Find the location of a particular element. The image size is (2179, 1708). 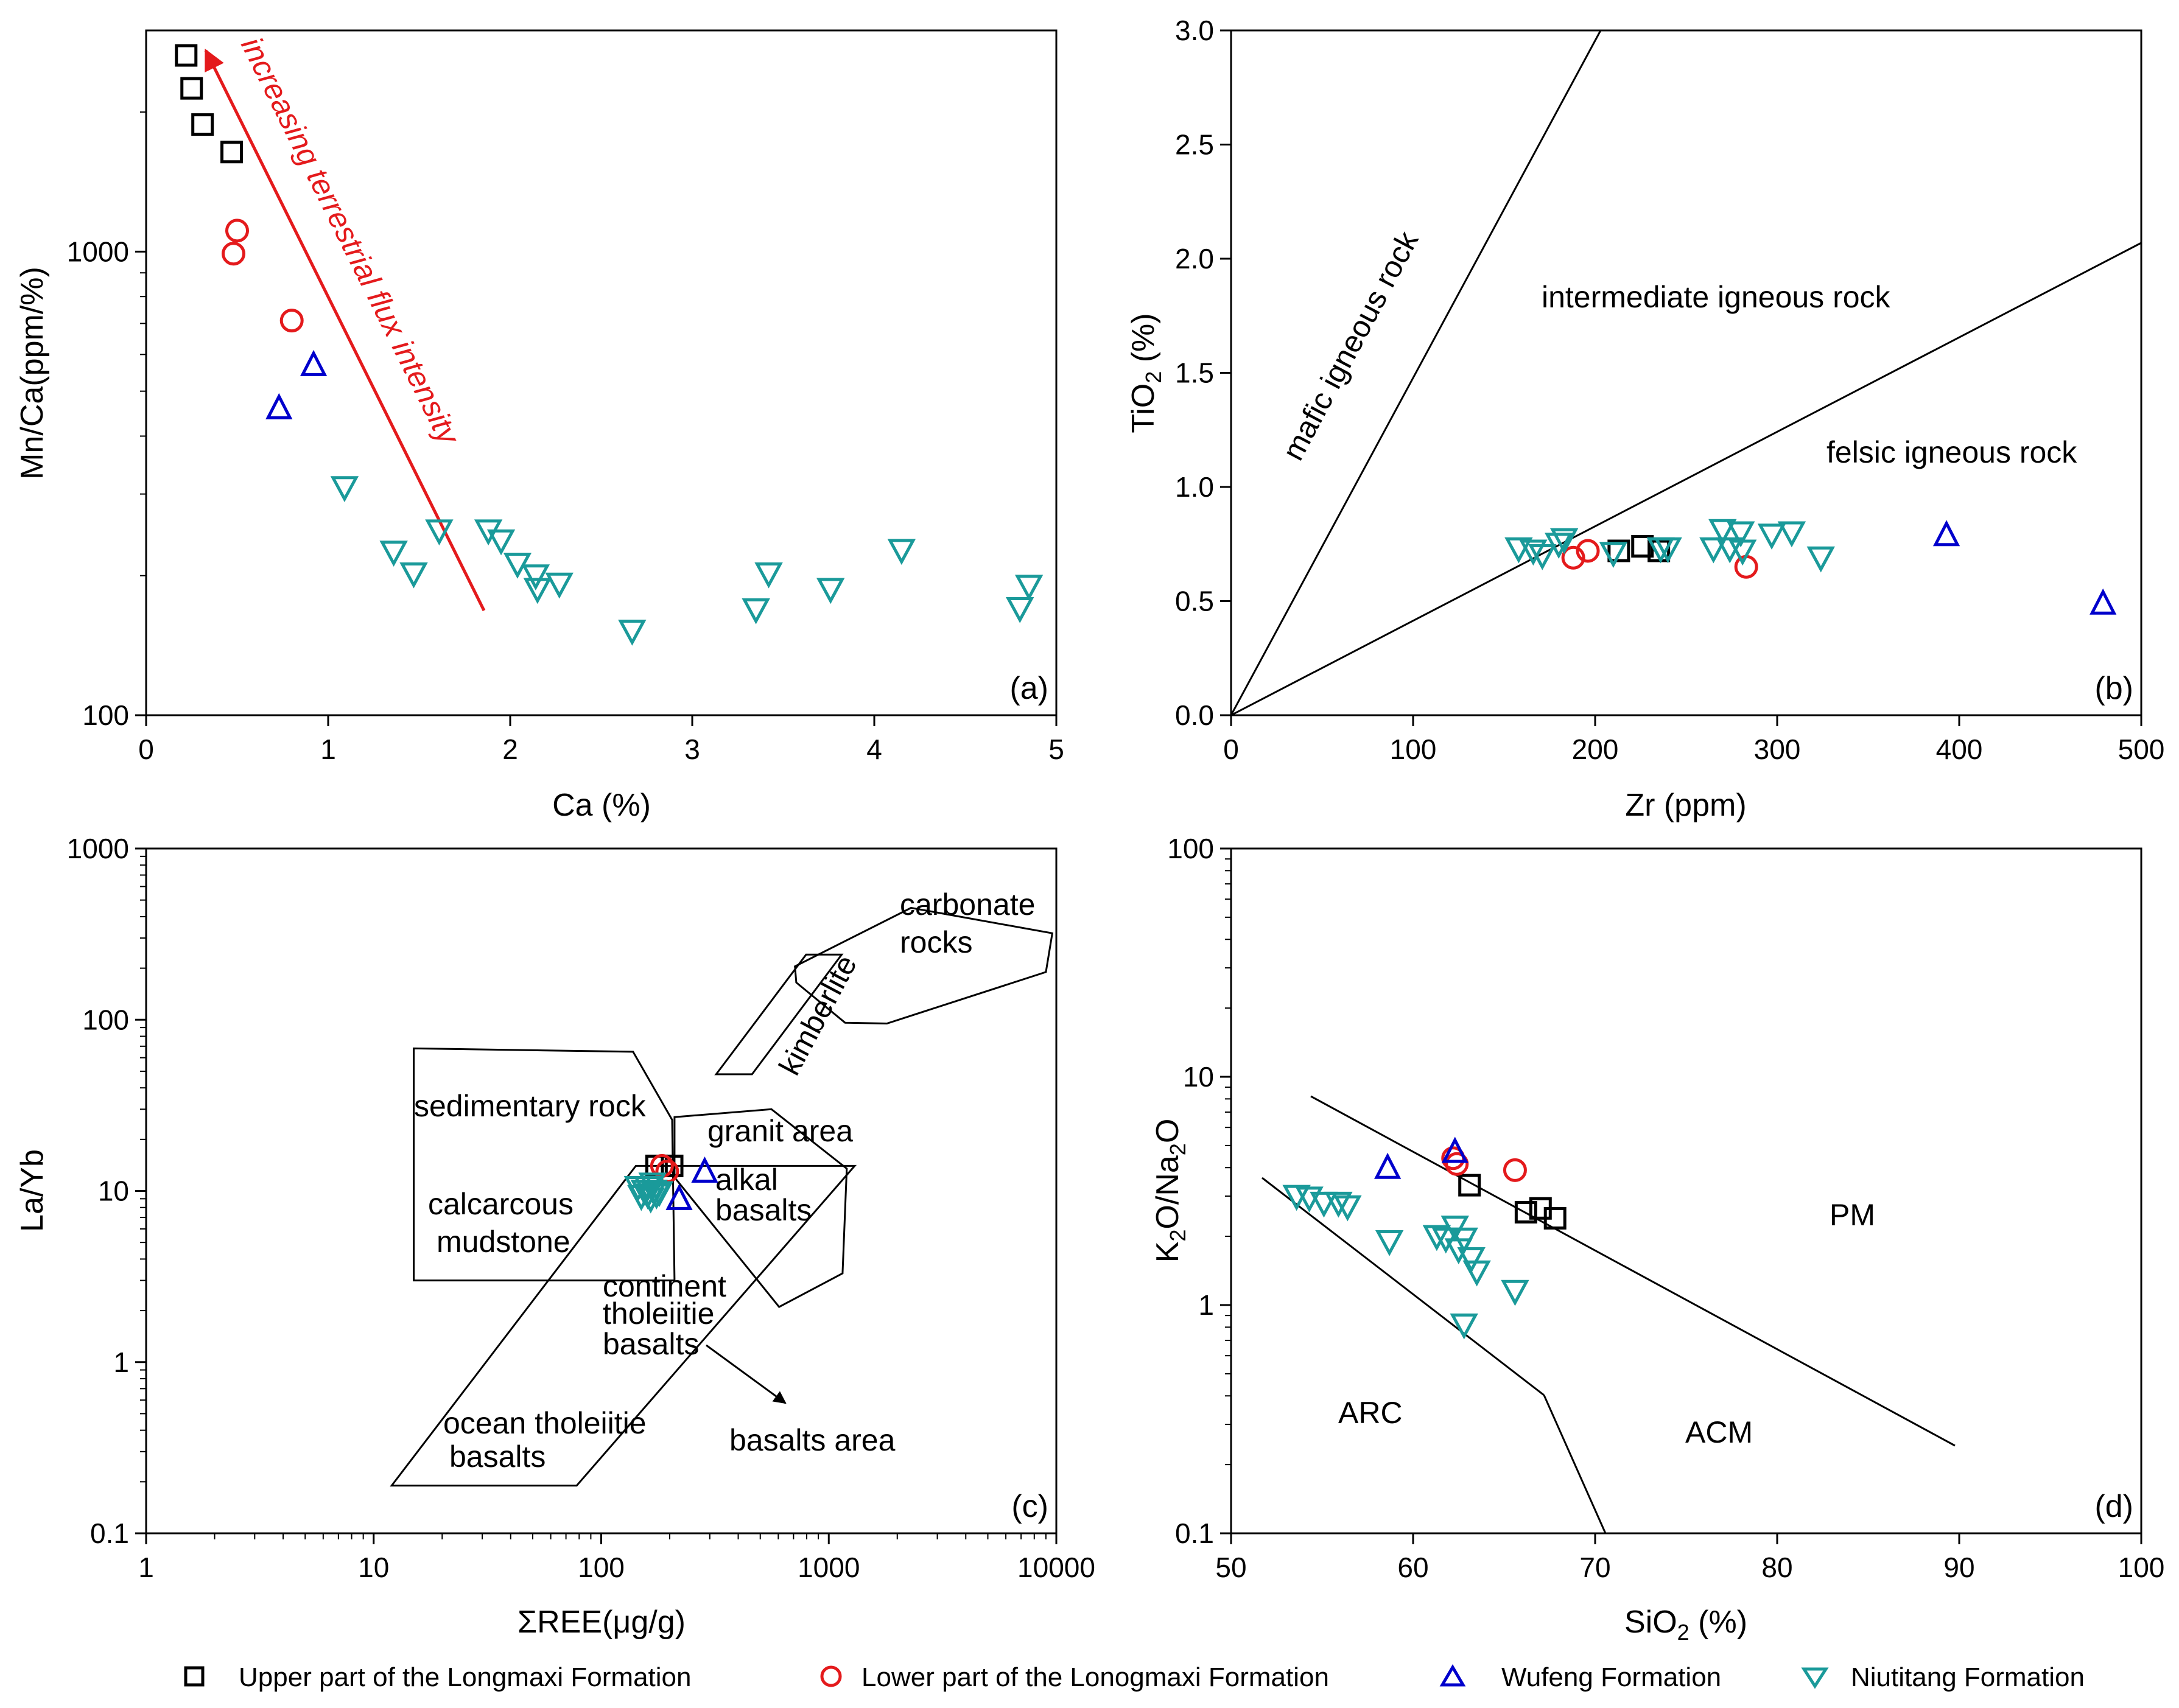

legend-marker-longmaxi-upper is located at coordinates (194, 1676).